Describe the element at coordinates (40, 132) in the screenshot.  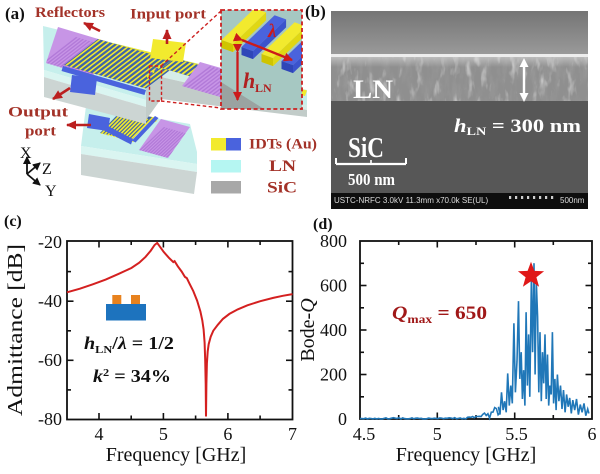
I see `svg-text: port` at that location.